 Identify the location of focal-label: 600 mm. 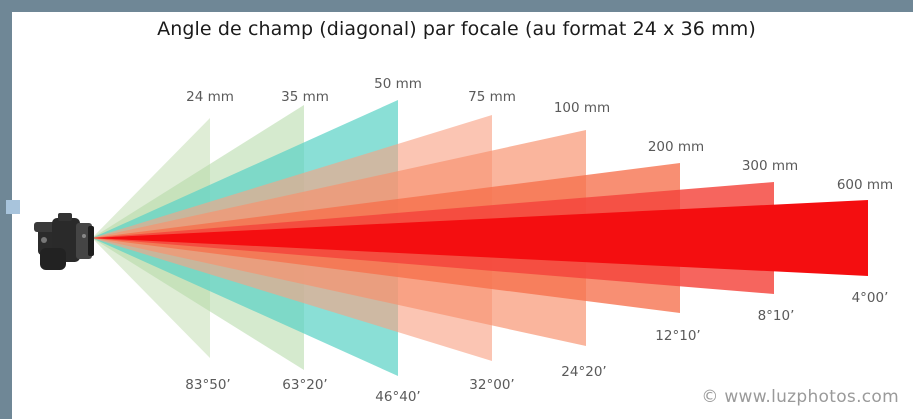
(865, 185).